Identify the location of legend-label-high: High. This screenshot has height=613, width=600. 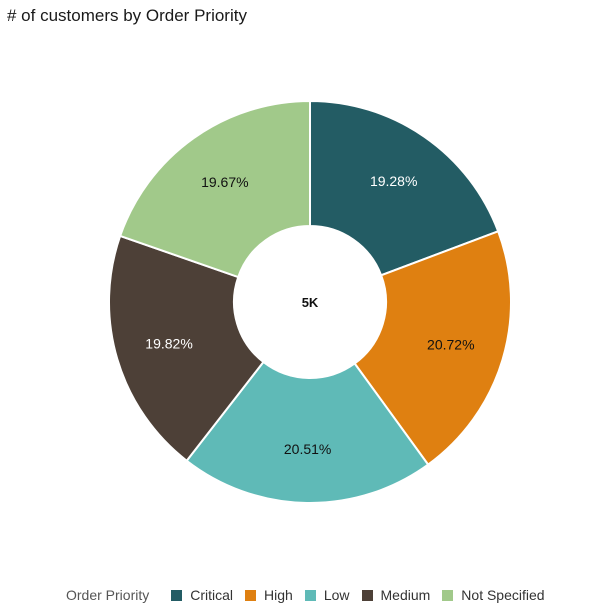
(278, 595).